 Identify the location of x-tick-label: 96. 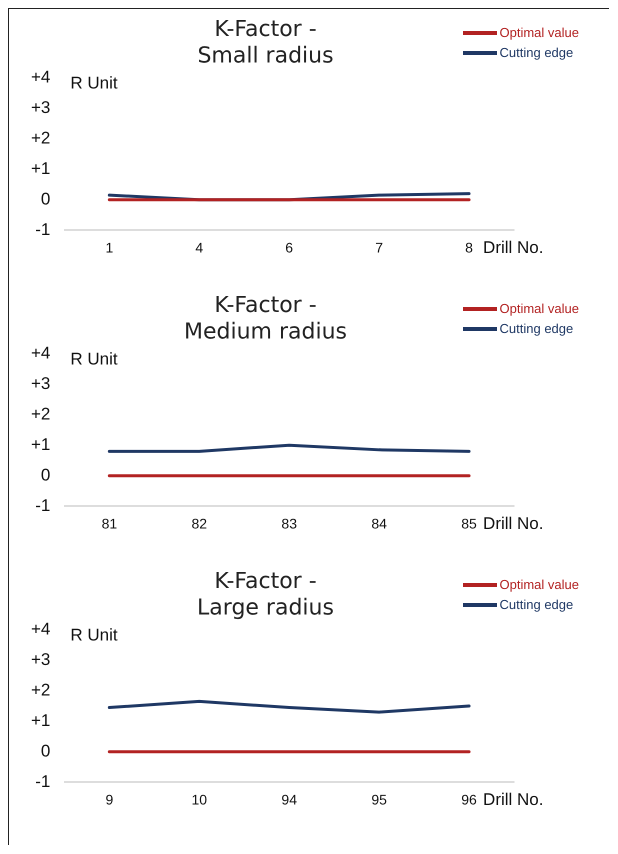
(469, 799).